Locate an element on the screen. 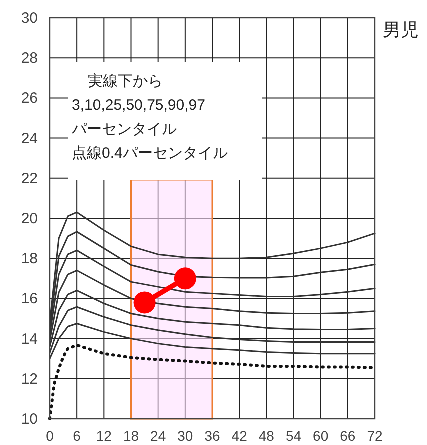  y-tick-label: 22 is located at coordinates (29, 179).